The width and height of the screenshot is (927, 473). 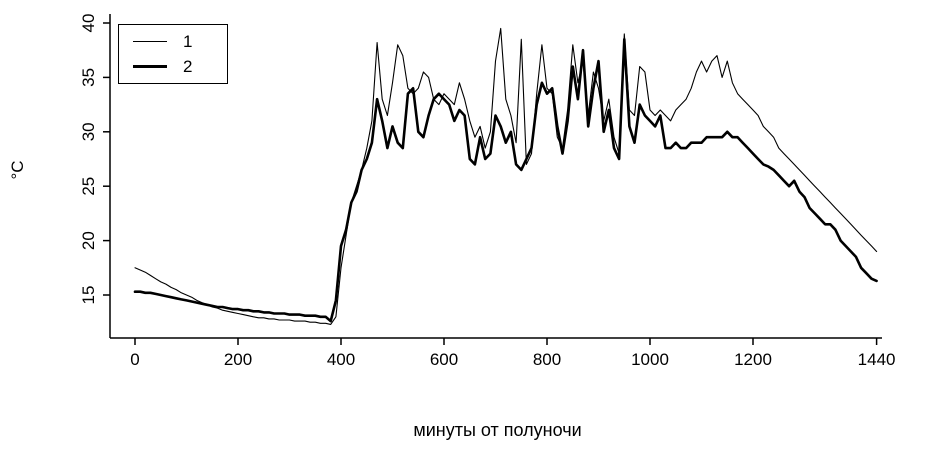 What do you see at coordinates (188, 66) in the screenshot?
I see `legend-label-2: 2` at bounding box center [188, 66].